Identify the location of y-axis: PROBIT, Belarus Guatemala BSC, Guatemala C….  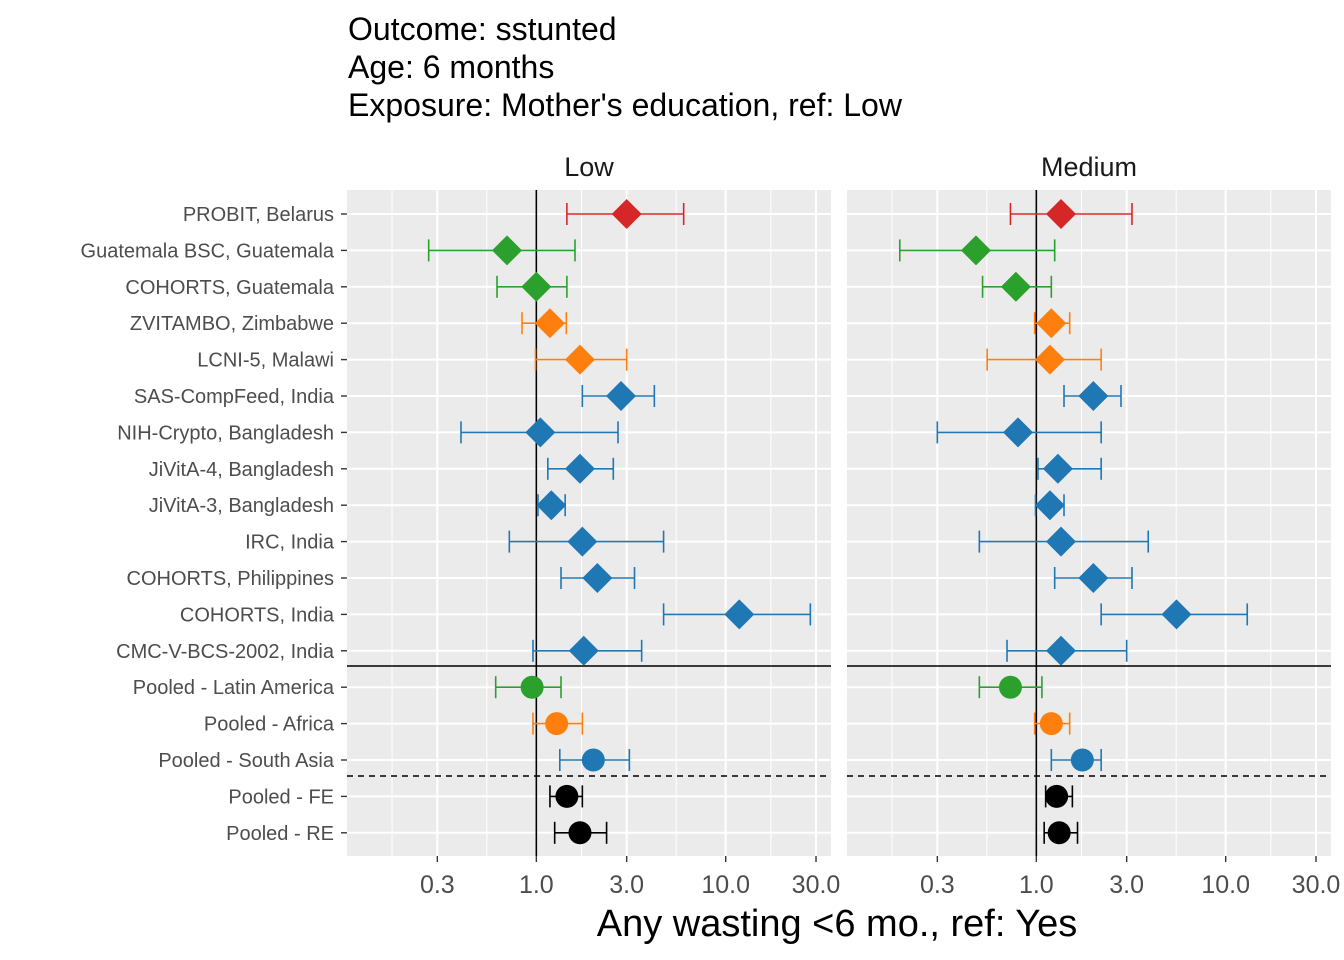
(214, 524).